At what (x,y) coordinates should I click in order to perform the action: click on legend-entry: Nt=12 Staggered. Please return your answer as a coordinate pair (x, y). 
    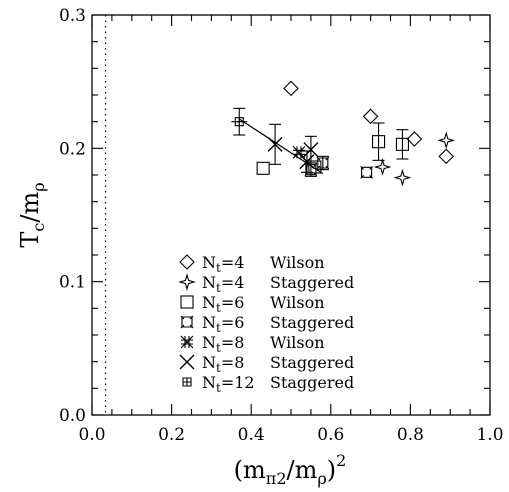
    Looking at the image, I should click on (268, 384).